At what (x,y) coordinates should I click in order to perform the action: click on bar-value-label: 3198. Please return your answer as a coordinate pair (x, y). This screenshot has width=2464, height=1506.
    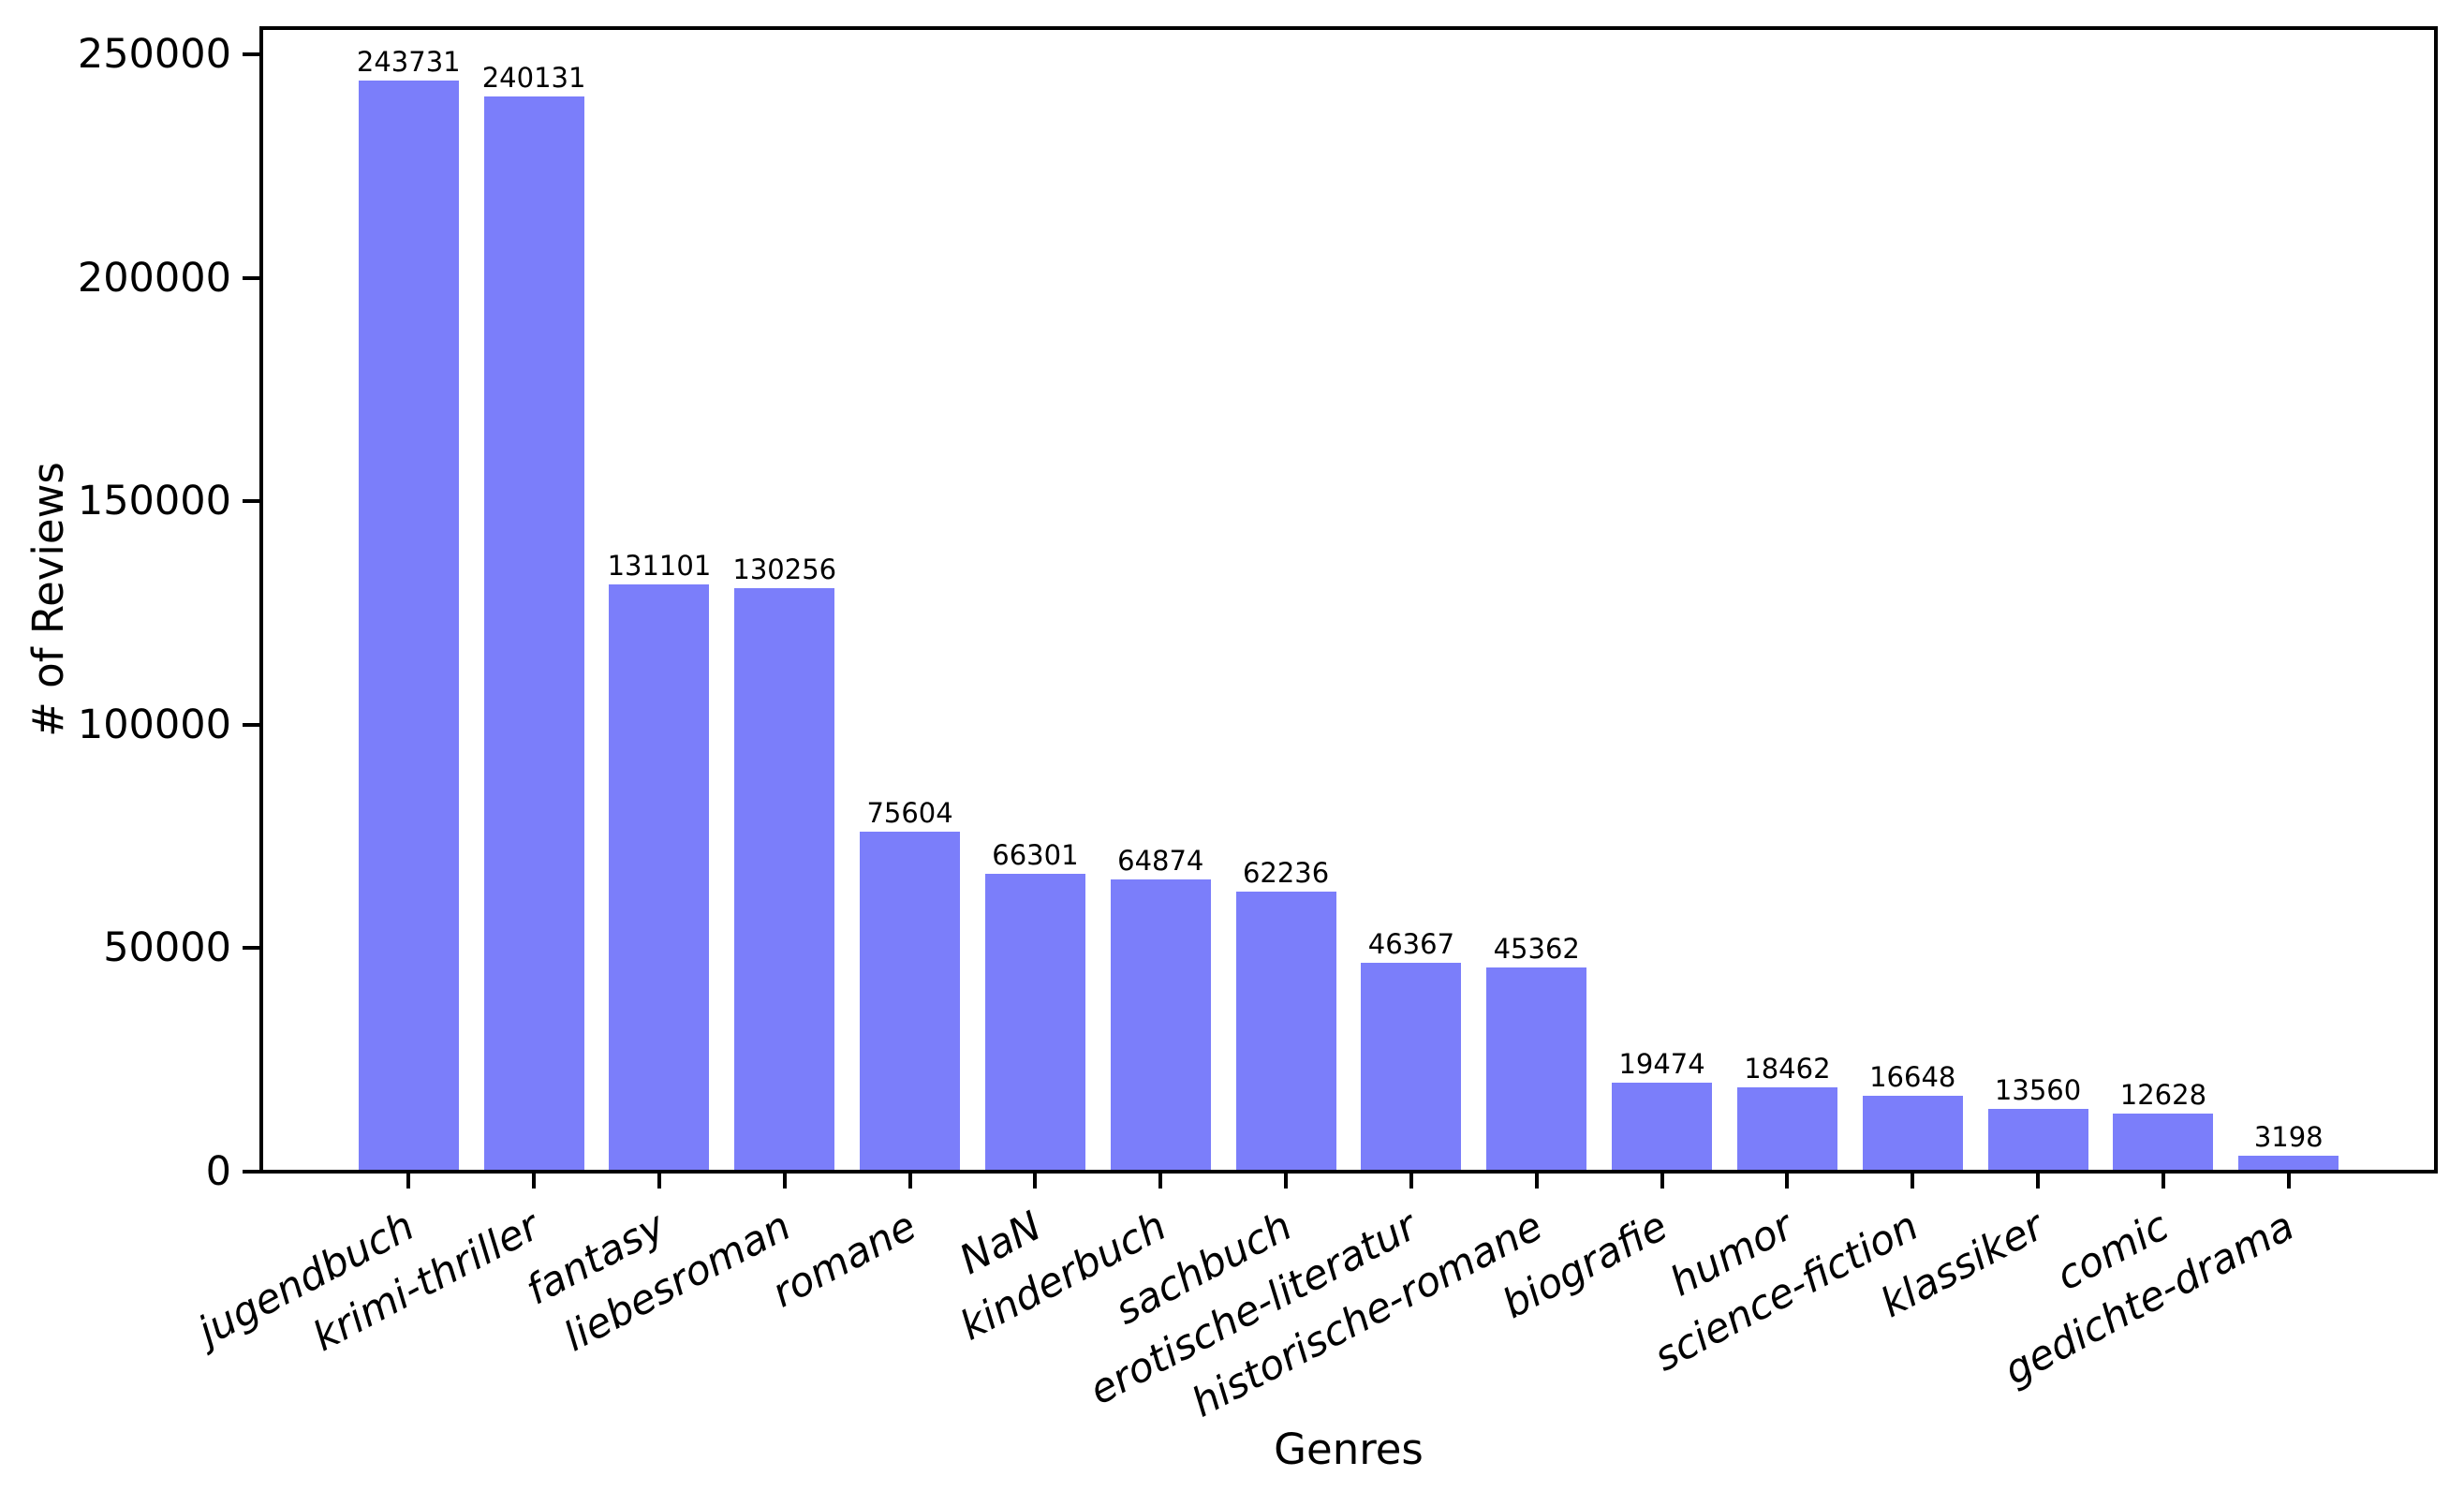
    Looking at the image, I should click on (2288, 1136).